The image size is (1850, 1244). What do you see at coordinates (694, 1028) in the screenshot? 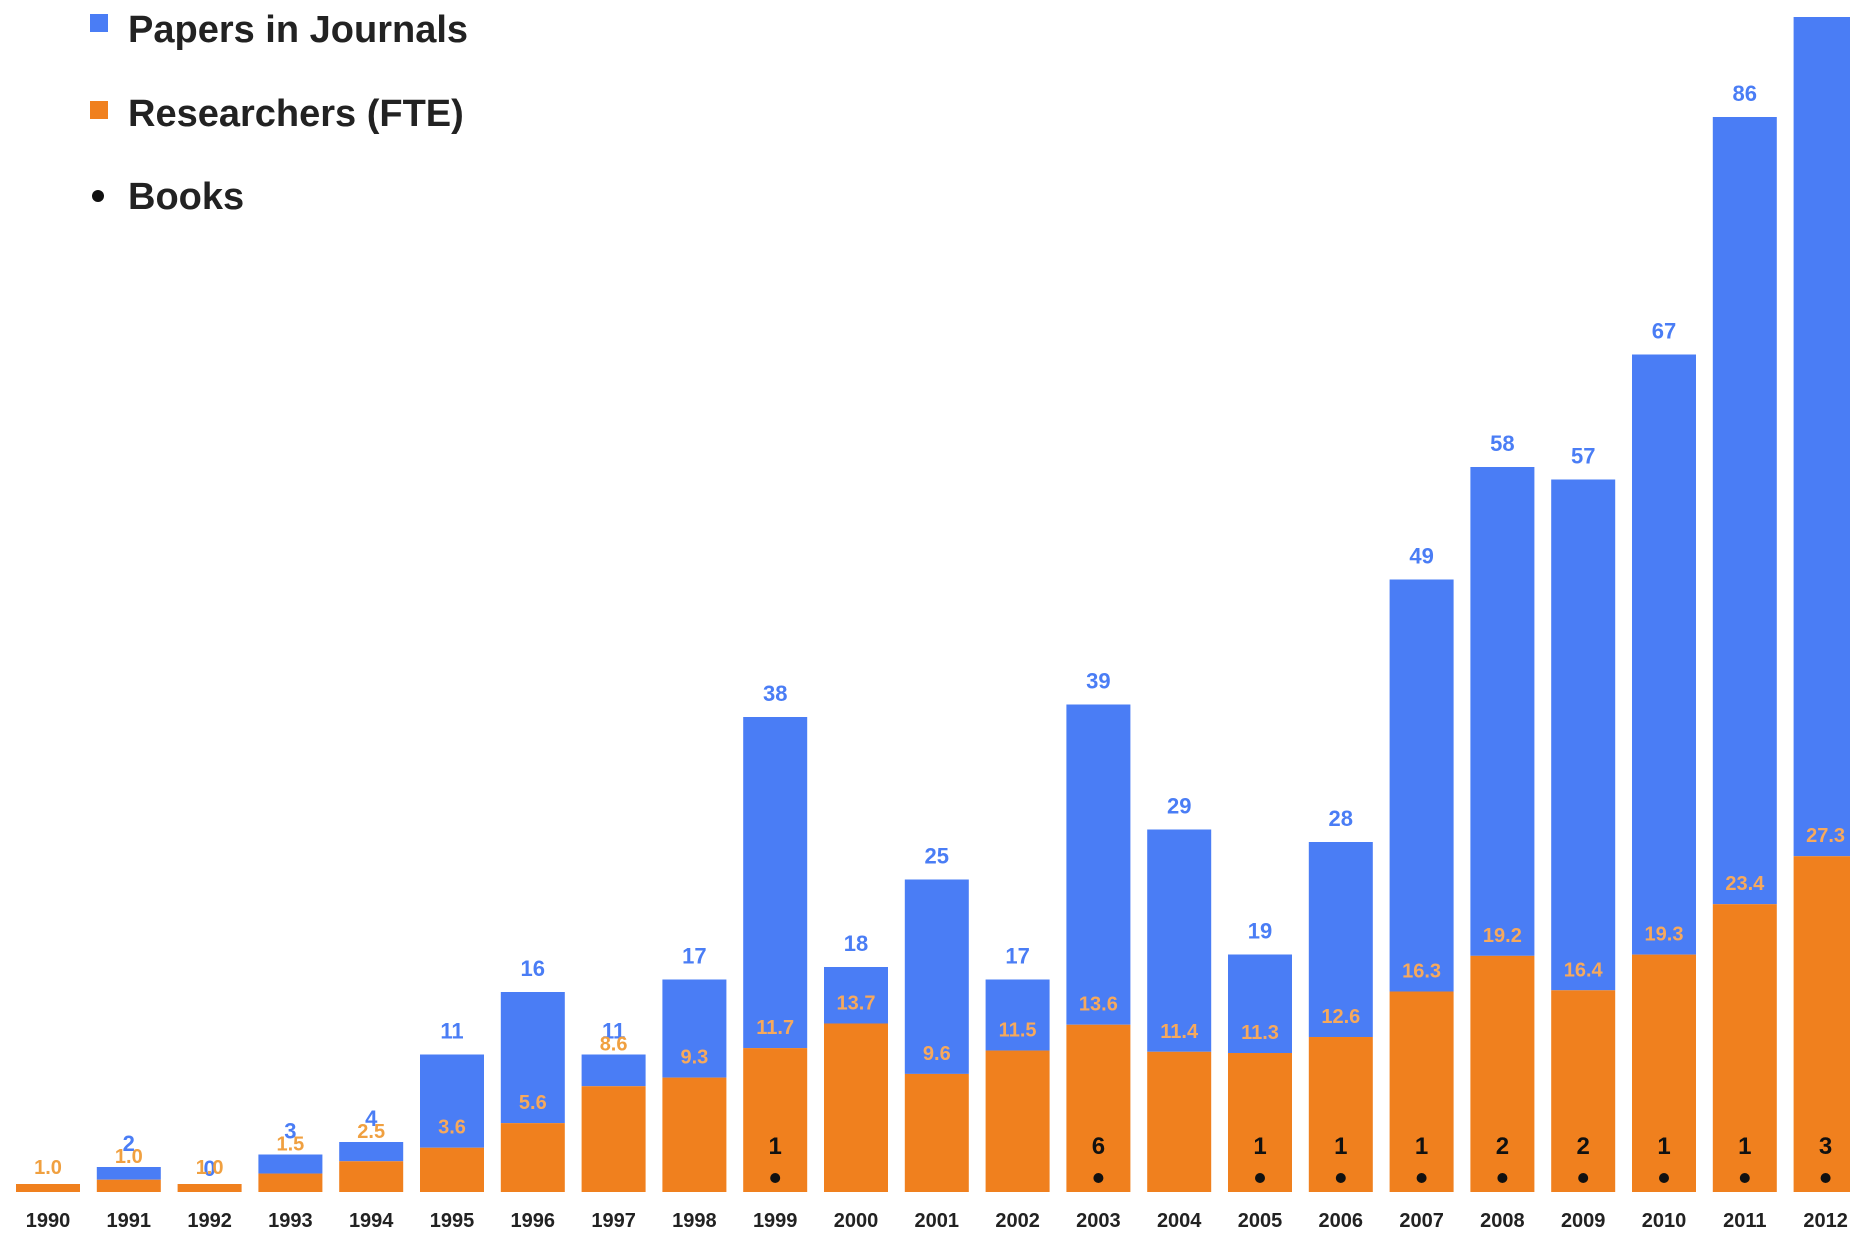
I see `papers-bar-1998` at bounding box center [694, 1028].